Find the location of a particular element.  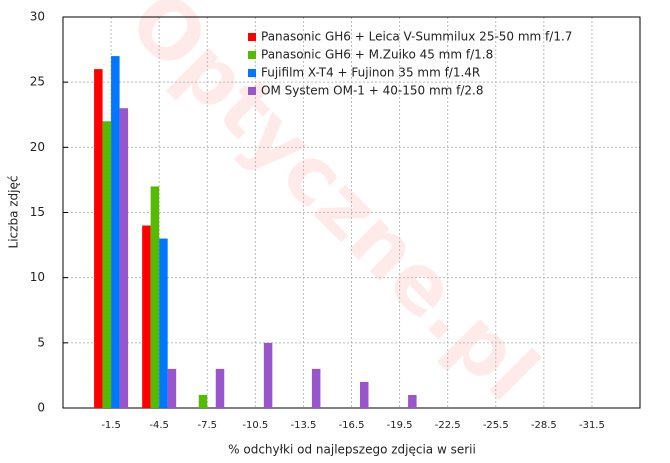

x-tick-label: -7.5 is located at coordinates (207, 425).